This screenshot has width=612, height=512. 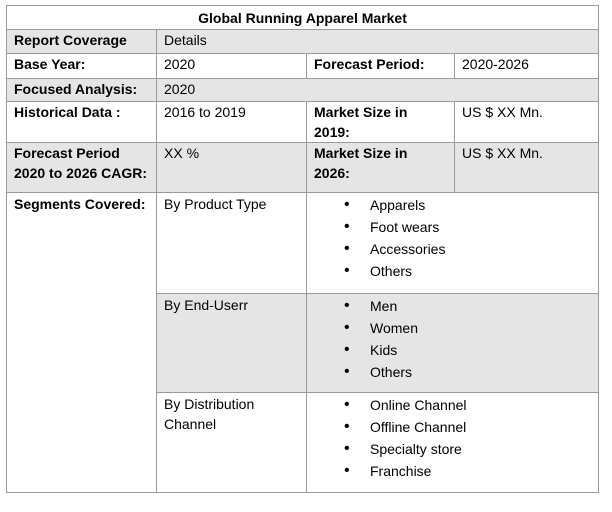 I want to click on cagr-value: XX %, so click(x=231, y=167).